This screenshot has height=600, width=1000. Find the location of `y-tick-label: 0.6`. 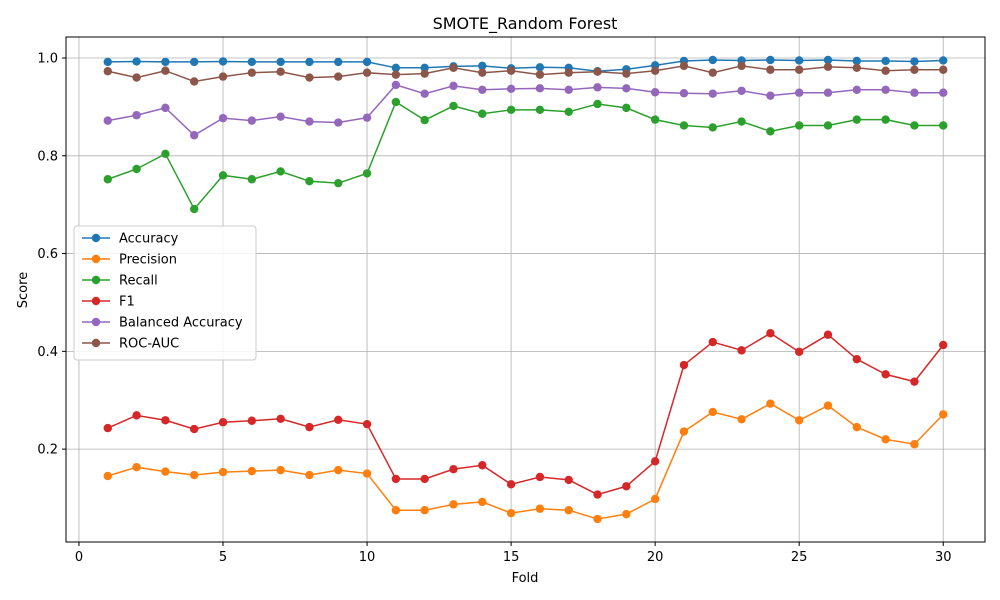

y-tick-label: 0.6 is located at coordinates (47, 254).